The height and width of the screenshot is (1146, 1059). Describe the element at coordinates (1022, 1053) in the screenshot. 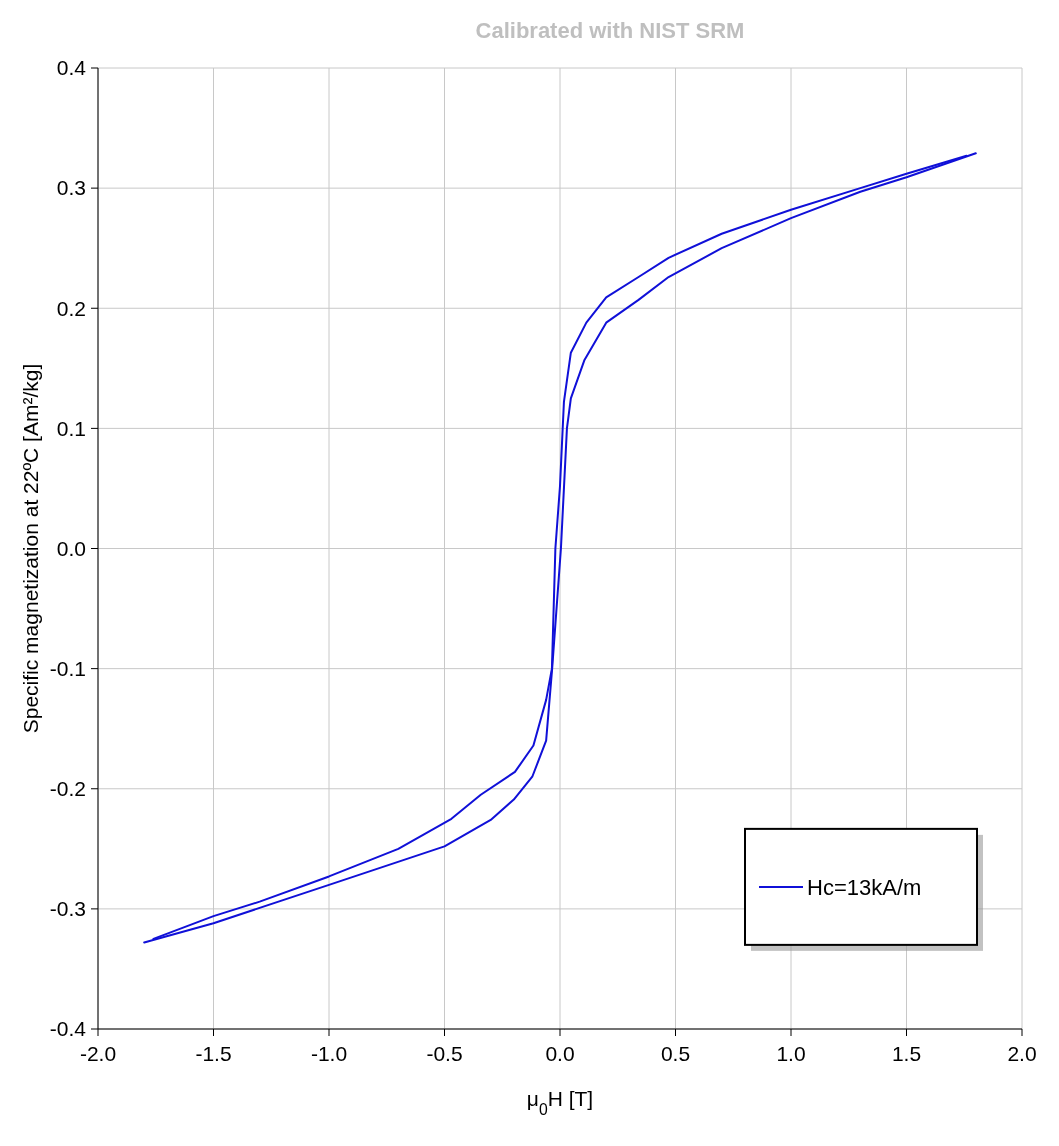

I see `x-tick-label: 2.0` at that location.